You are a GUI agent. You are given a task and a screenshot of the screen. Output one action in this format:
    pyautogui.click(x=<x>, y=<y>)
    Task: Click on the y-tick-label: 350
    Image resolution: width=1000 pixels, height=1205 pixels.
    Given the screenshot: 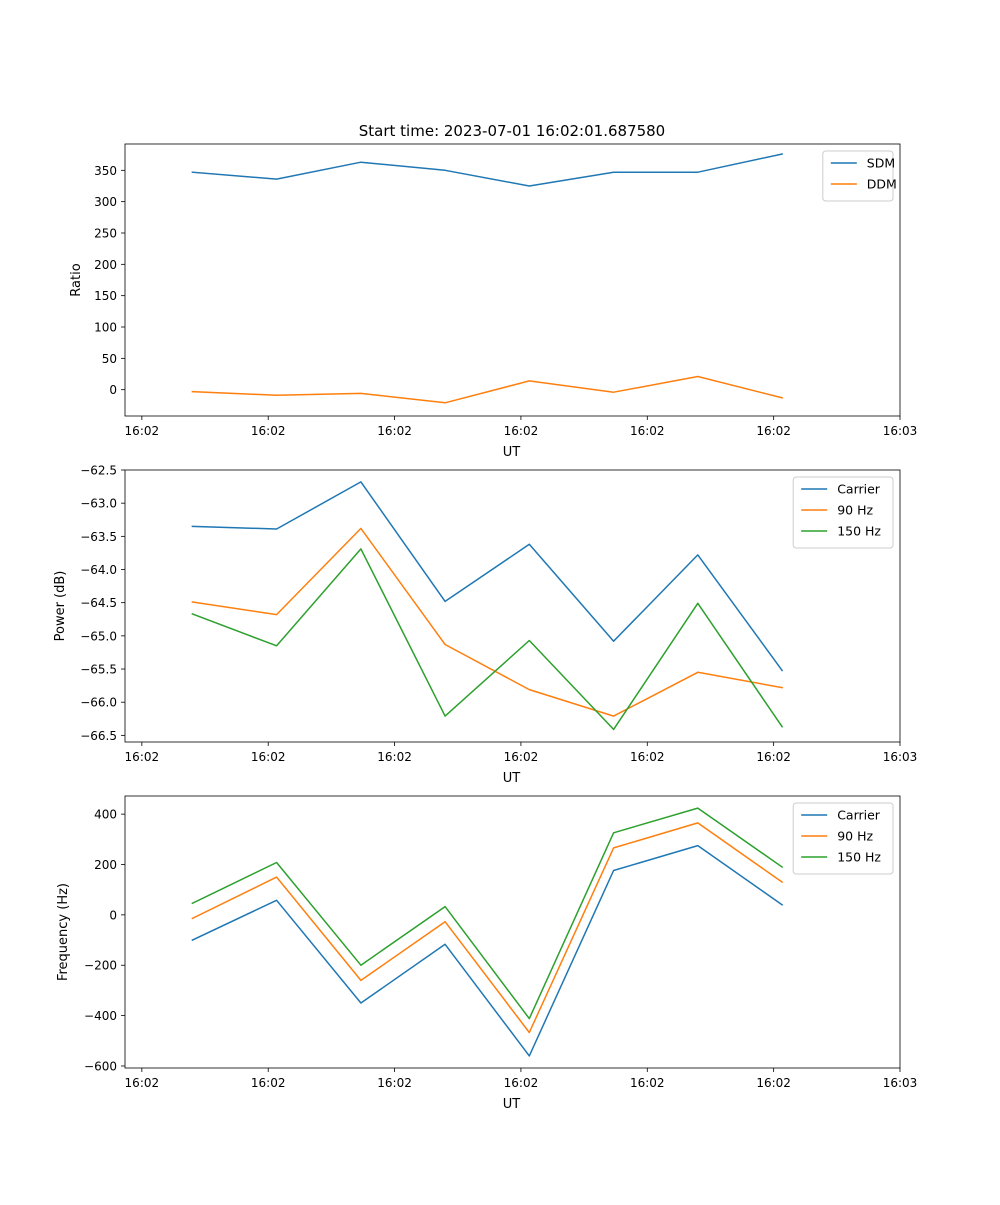 What is the action you would take?
    pyautogui.click(x=105, y=171)
    